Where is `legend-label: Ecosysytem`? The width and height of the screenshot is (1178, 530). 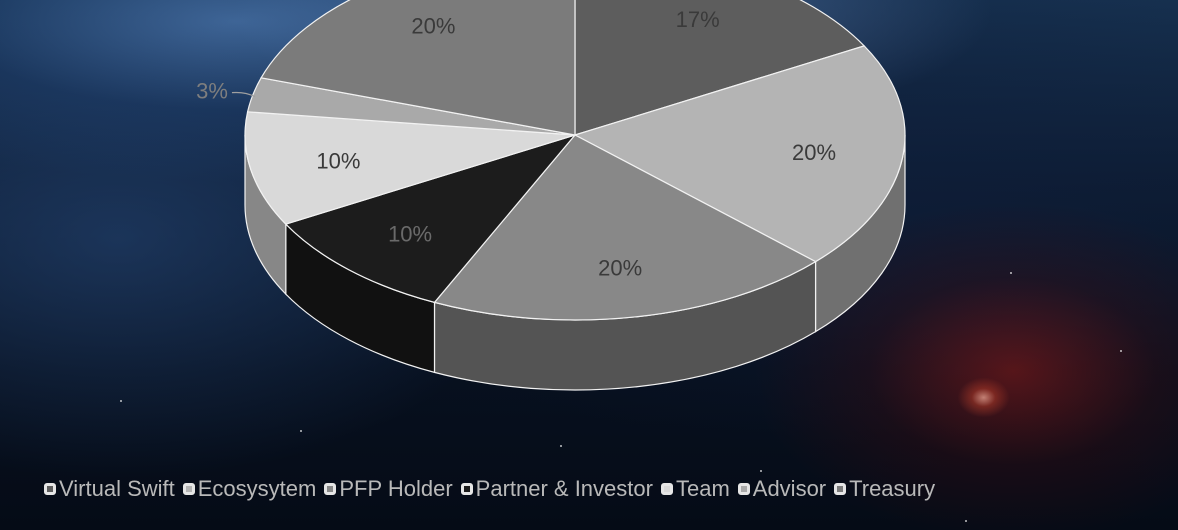
legend-label: Ecosysytem is located at coordinates (257, 488).